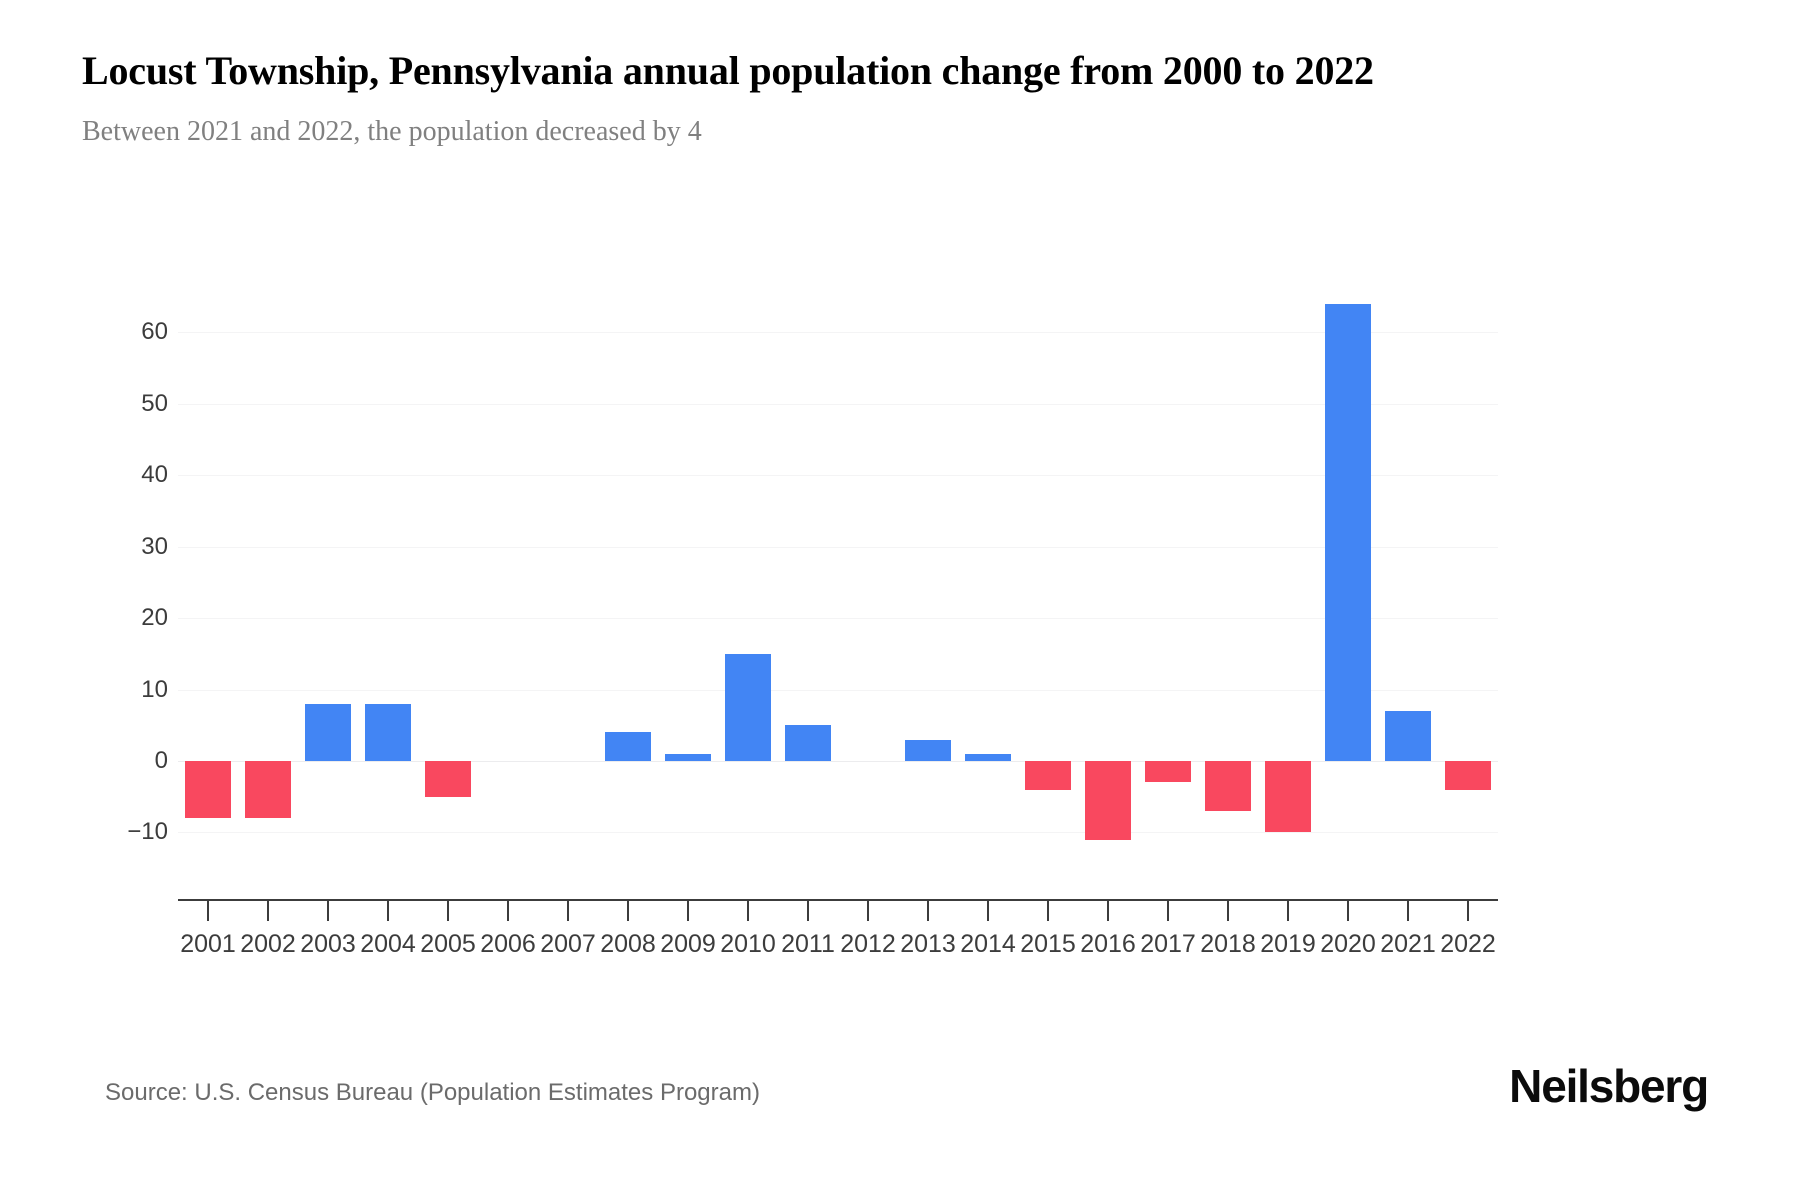 This screenshot has width=1800, height=1200. I want to click on x-axis-tick-label: 2015, so click(1048, 944).